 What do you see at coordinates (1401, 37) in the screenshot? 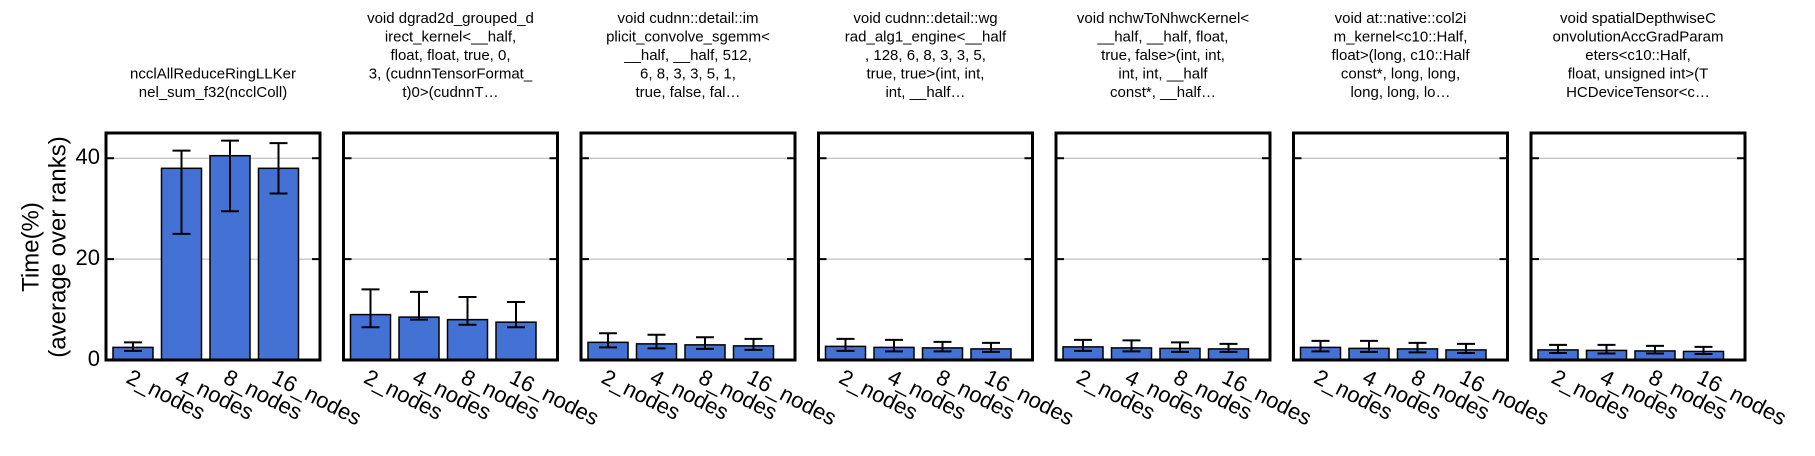
I see `panel-title-line: m_kernel<c10::Half,` at bounding box center [1401, 37].